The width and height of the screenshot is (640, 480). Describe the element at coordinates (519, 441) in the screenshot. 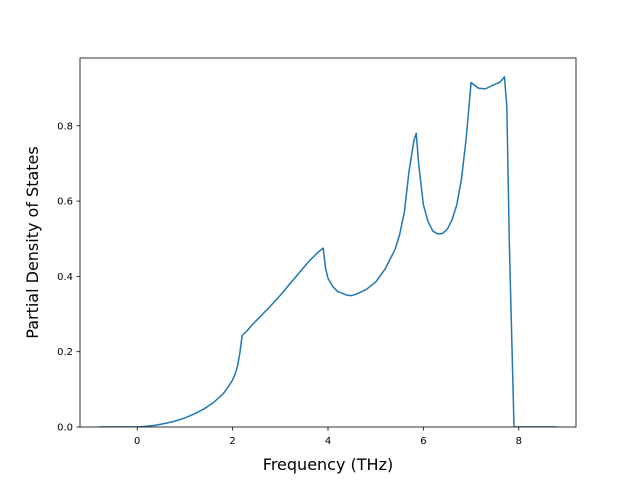

I see `x-tick-label: 8` at that location.